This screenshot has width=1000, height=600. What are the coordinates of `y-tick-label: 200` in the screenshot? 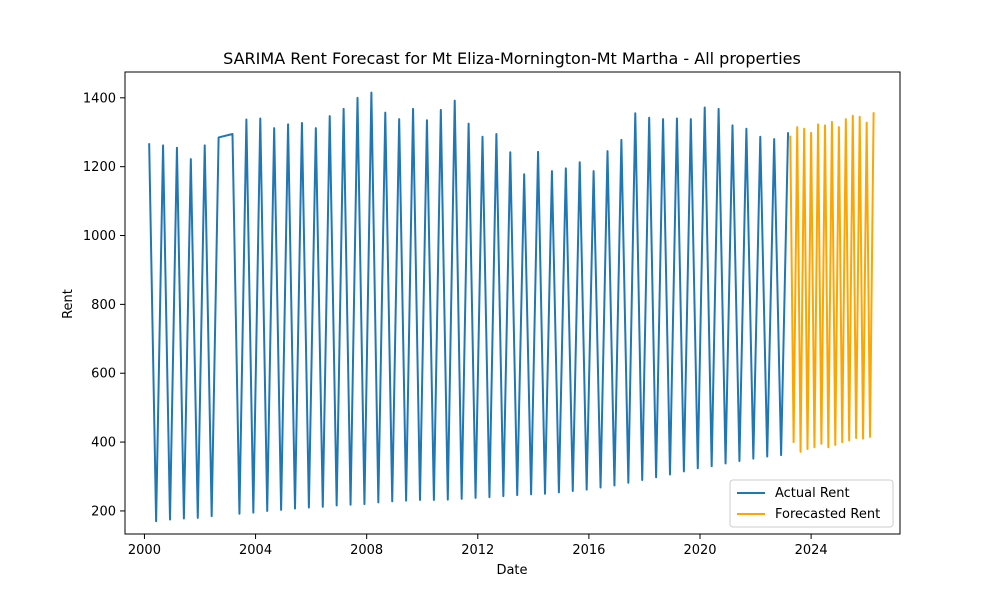 It's located at (103, 511).